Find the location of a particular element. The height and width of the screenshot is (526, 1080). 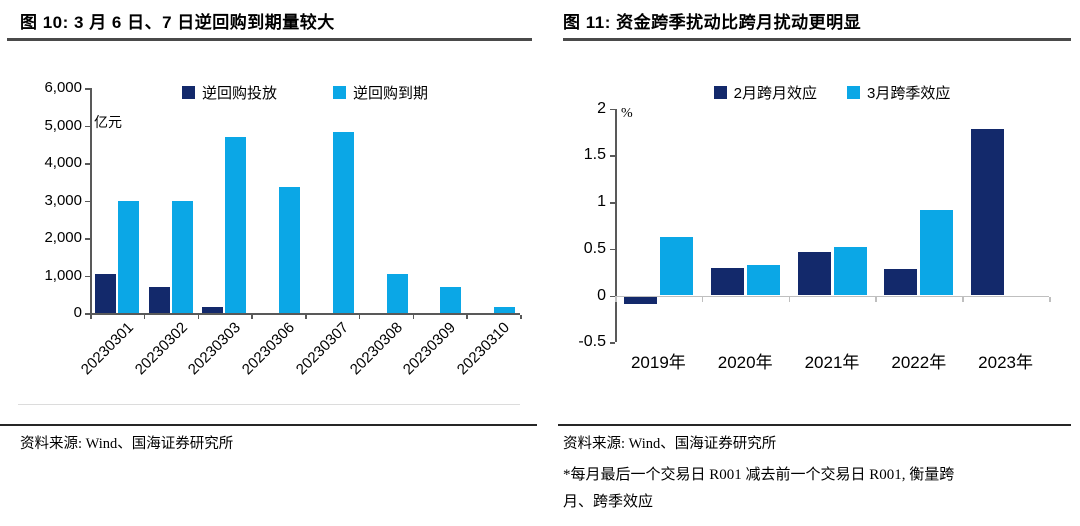

bar-逆回购到期-20230303 is located at coordinates (236, 224).